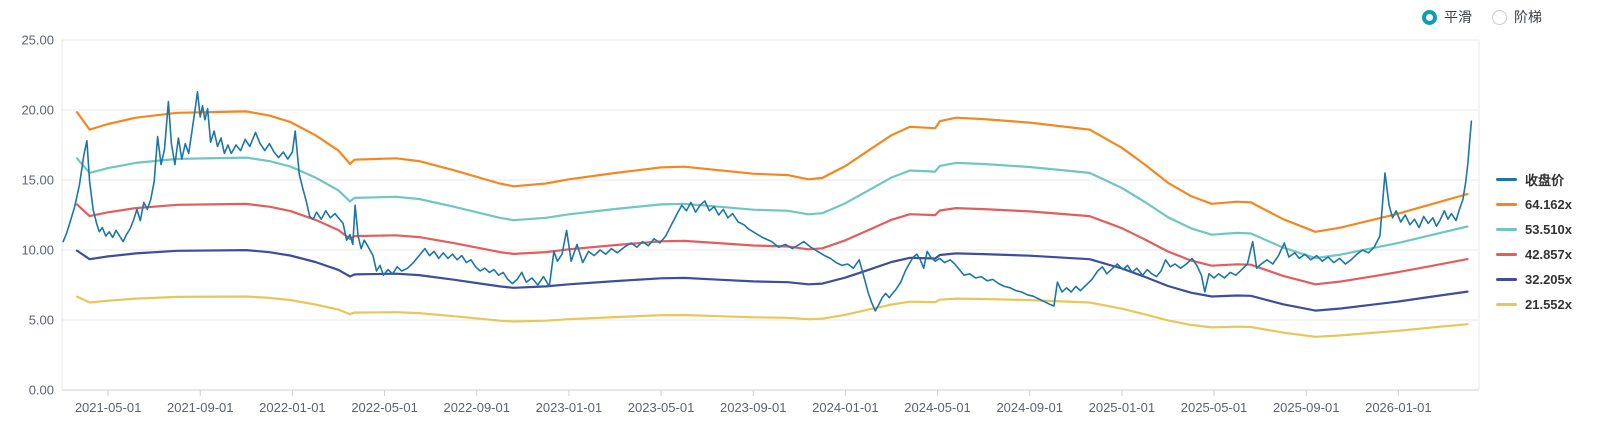  I want to click on pe-band-line-32_205x, so click(772, 280).